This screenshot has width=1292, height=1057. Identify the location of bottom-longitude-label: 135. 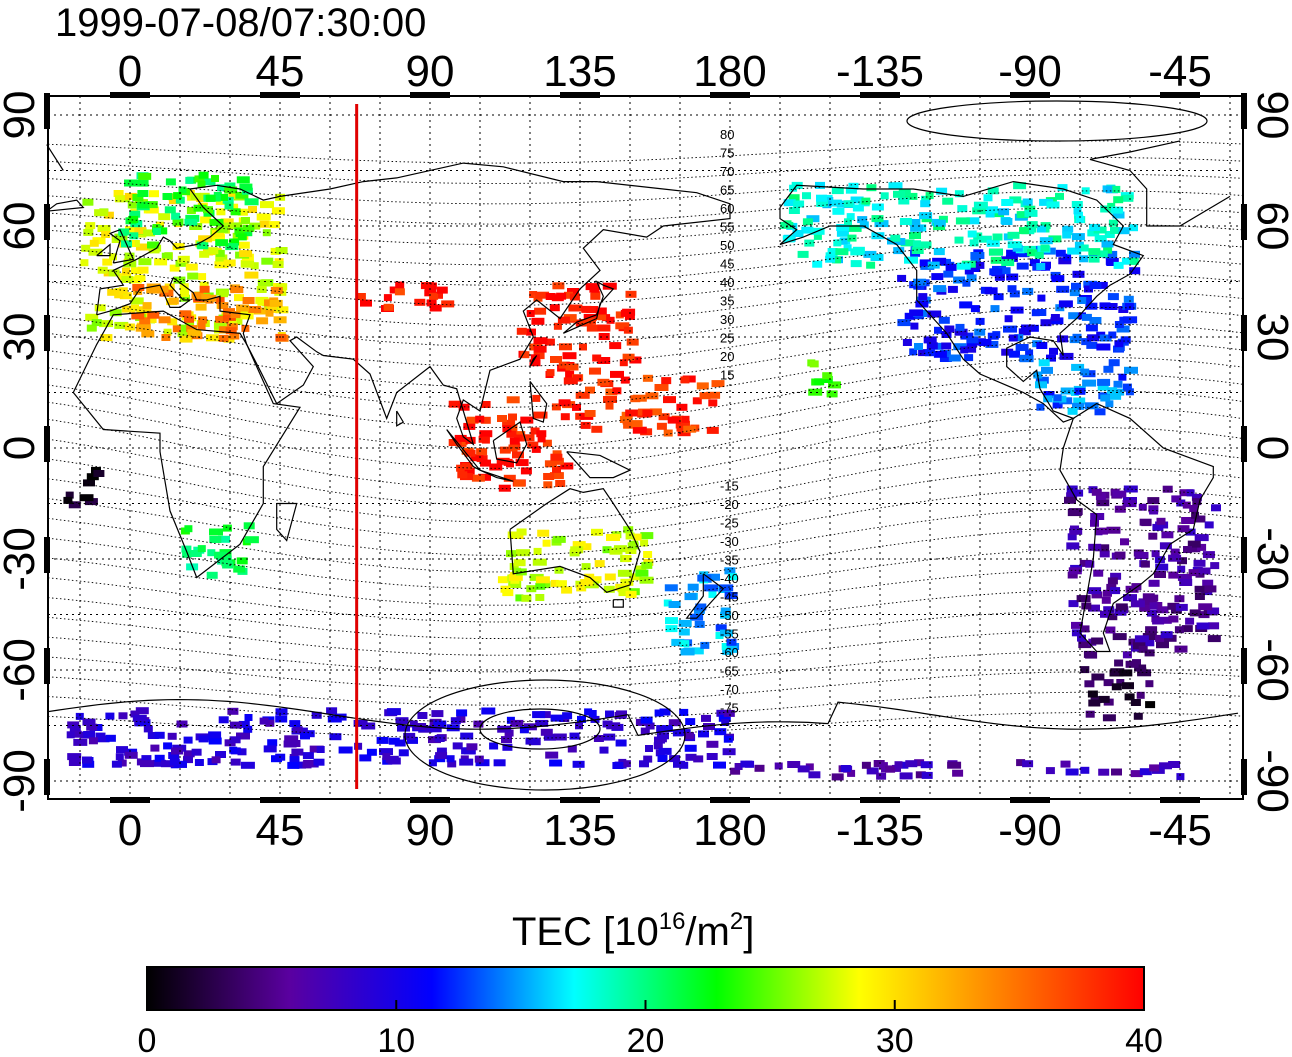
(579, 830).